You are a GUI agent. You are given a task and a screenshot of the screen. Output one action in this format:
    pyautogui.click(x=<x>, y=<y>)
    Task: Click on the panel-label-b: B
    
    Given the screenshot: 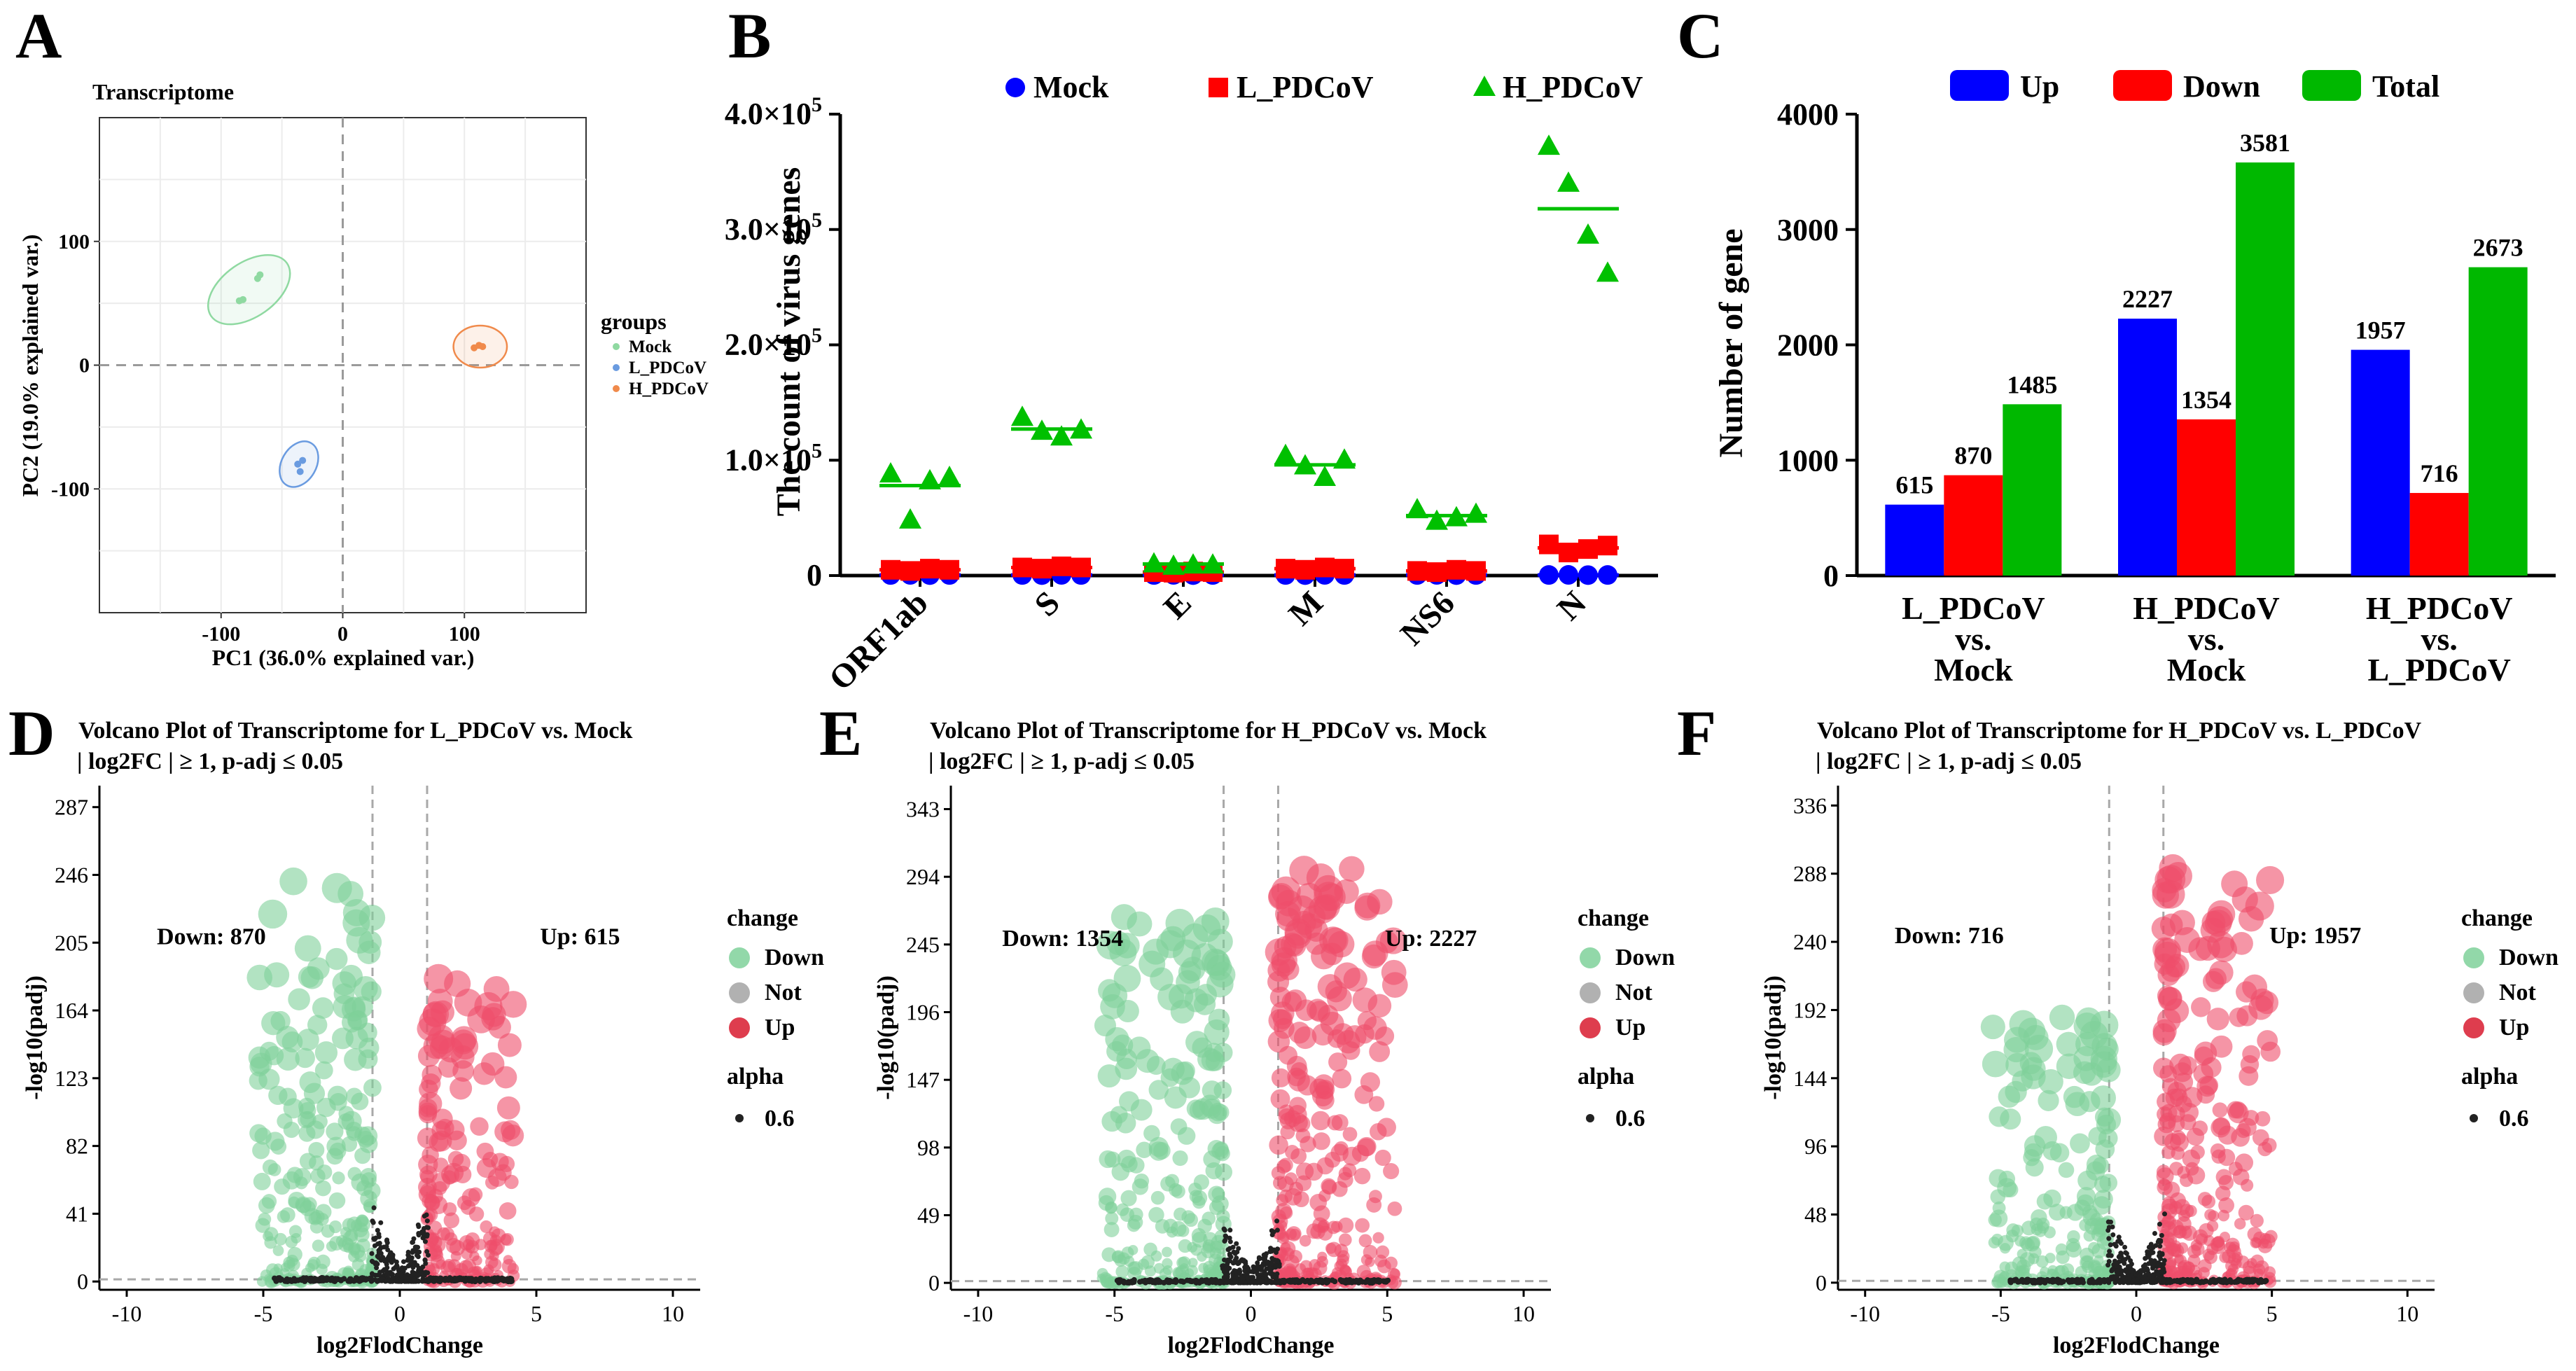 What is the action you would take?
    pyautogui.click(x=749, y=35)
    